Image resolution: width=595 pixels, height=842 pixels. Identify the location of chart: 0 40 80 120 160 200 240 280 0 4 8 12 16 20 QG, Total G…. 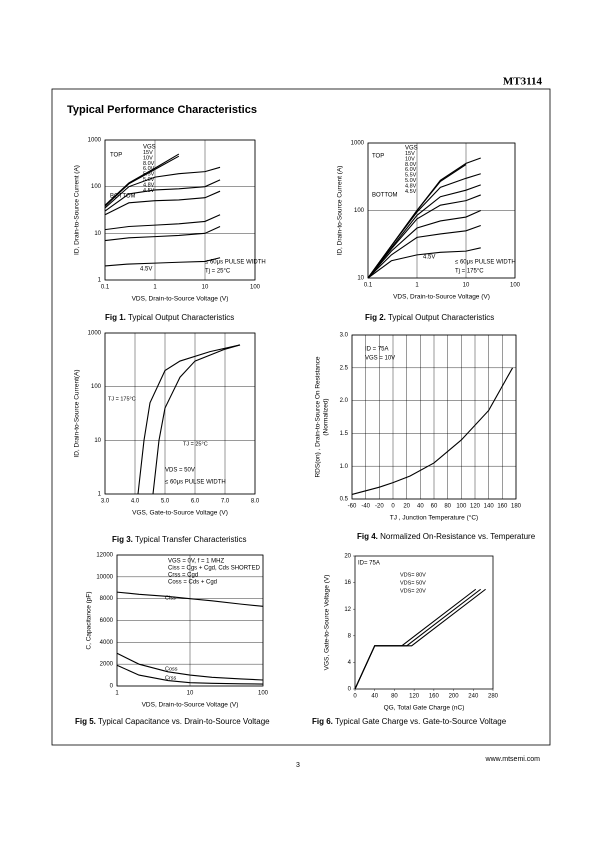
(409, 640).